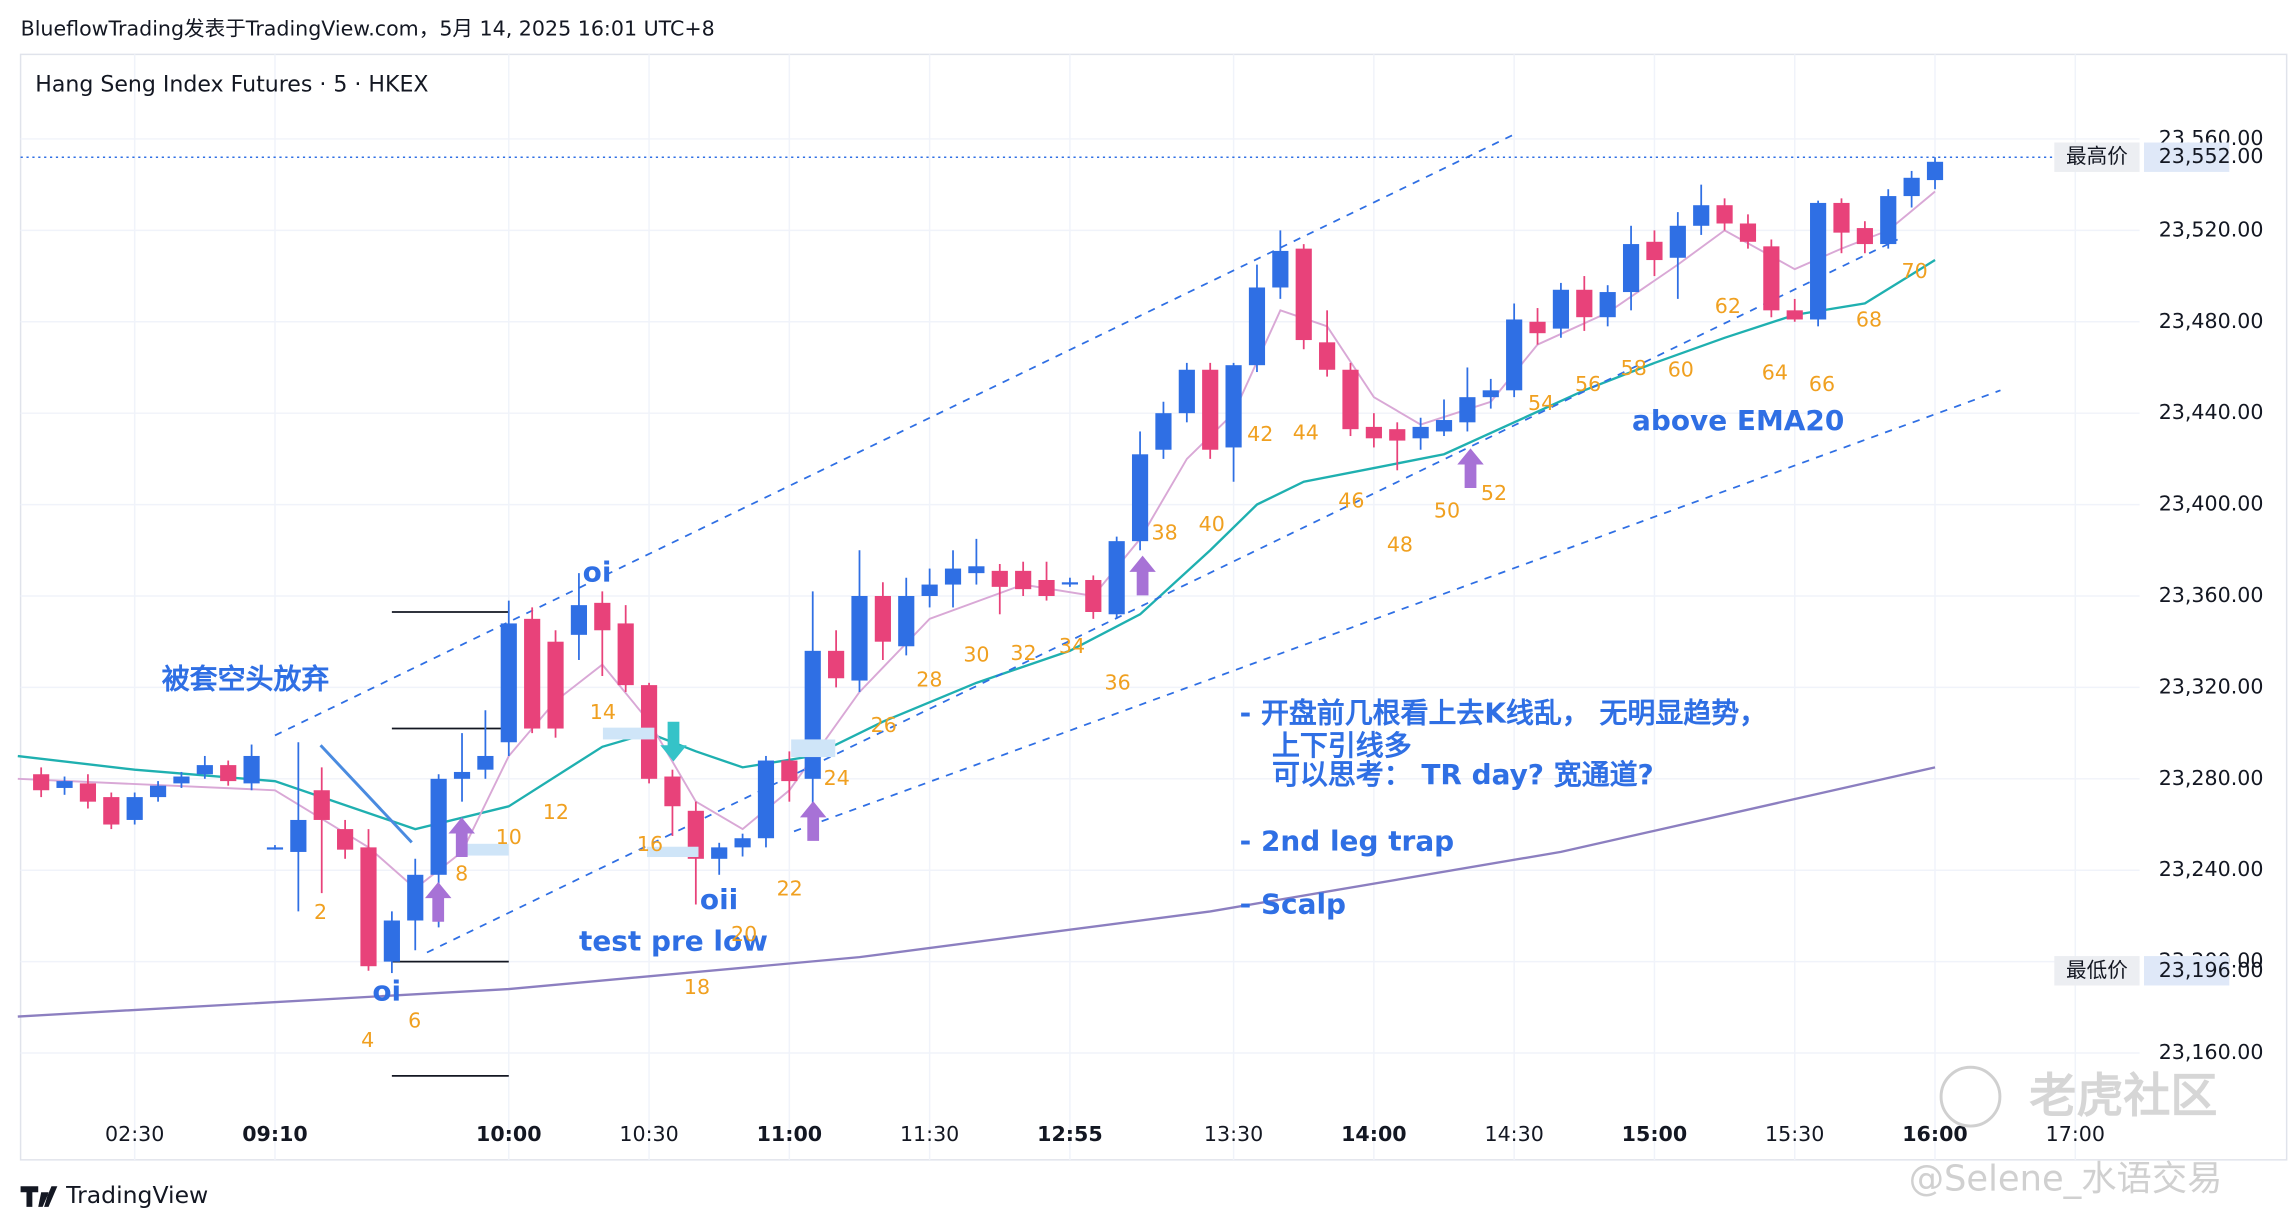 This screenshot has height=1226, width=2294. What do you see at coordinates (509, 1134) in the screenshot?
I see `x-tick-label: 10:00` at bounding box center [509, 1134].